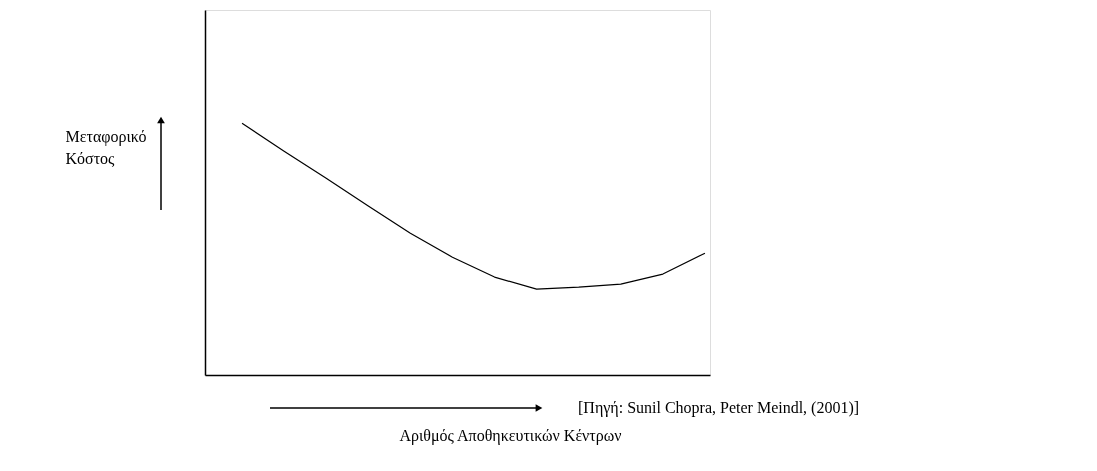  I want to click on y-axis-title: Μεταφορικό Κόστος, so click(106, 147).